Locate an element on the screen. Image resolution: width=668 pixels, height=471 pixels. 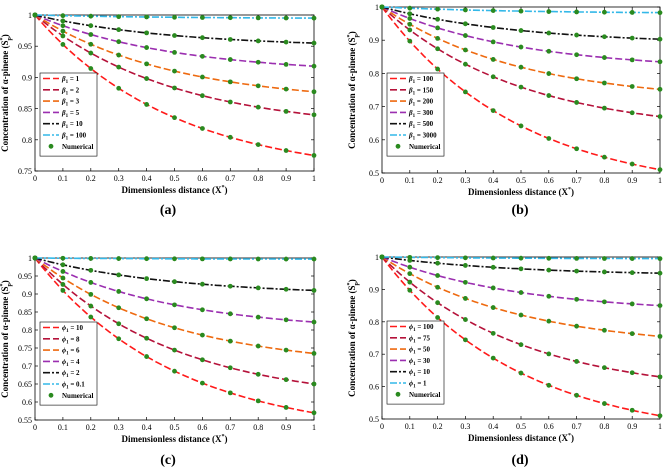
x-tick-label: 0.7 is located at coordinates (577, 180).